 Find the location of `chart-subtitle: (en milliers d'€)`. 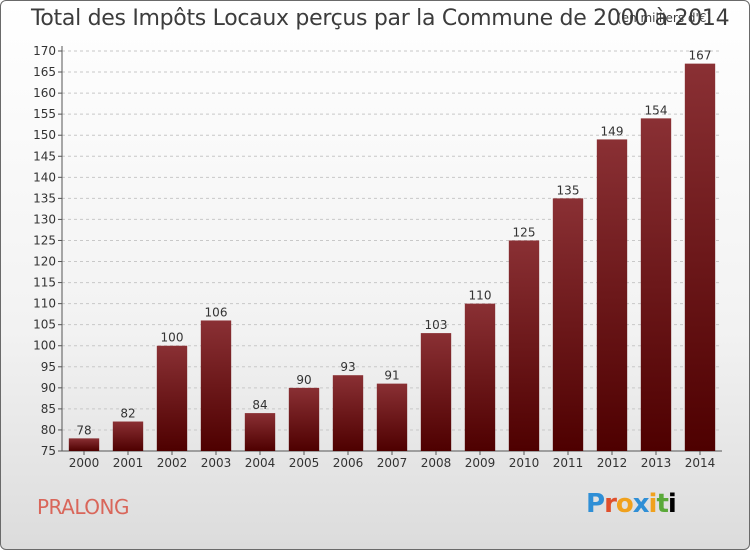

chart-subtitle: (en milliers d'€) is located at coordinates (664, 18).